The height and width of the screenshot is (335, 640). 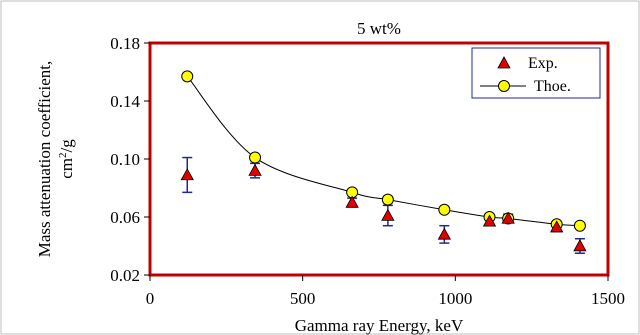 What do you see at coordinates (504, 86) in the screenshot?
I see `legend-theory-marker` at bounding box center [504, 86].